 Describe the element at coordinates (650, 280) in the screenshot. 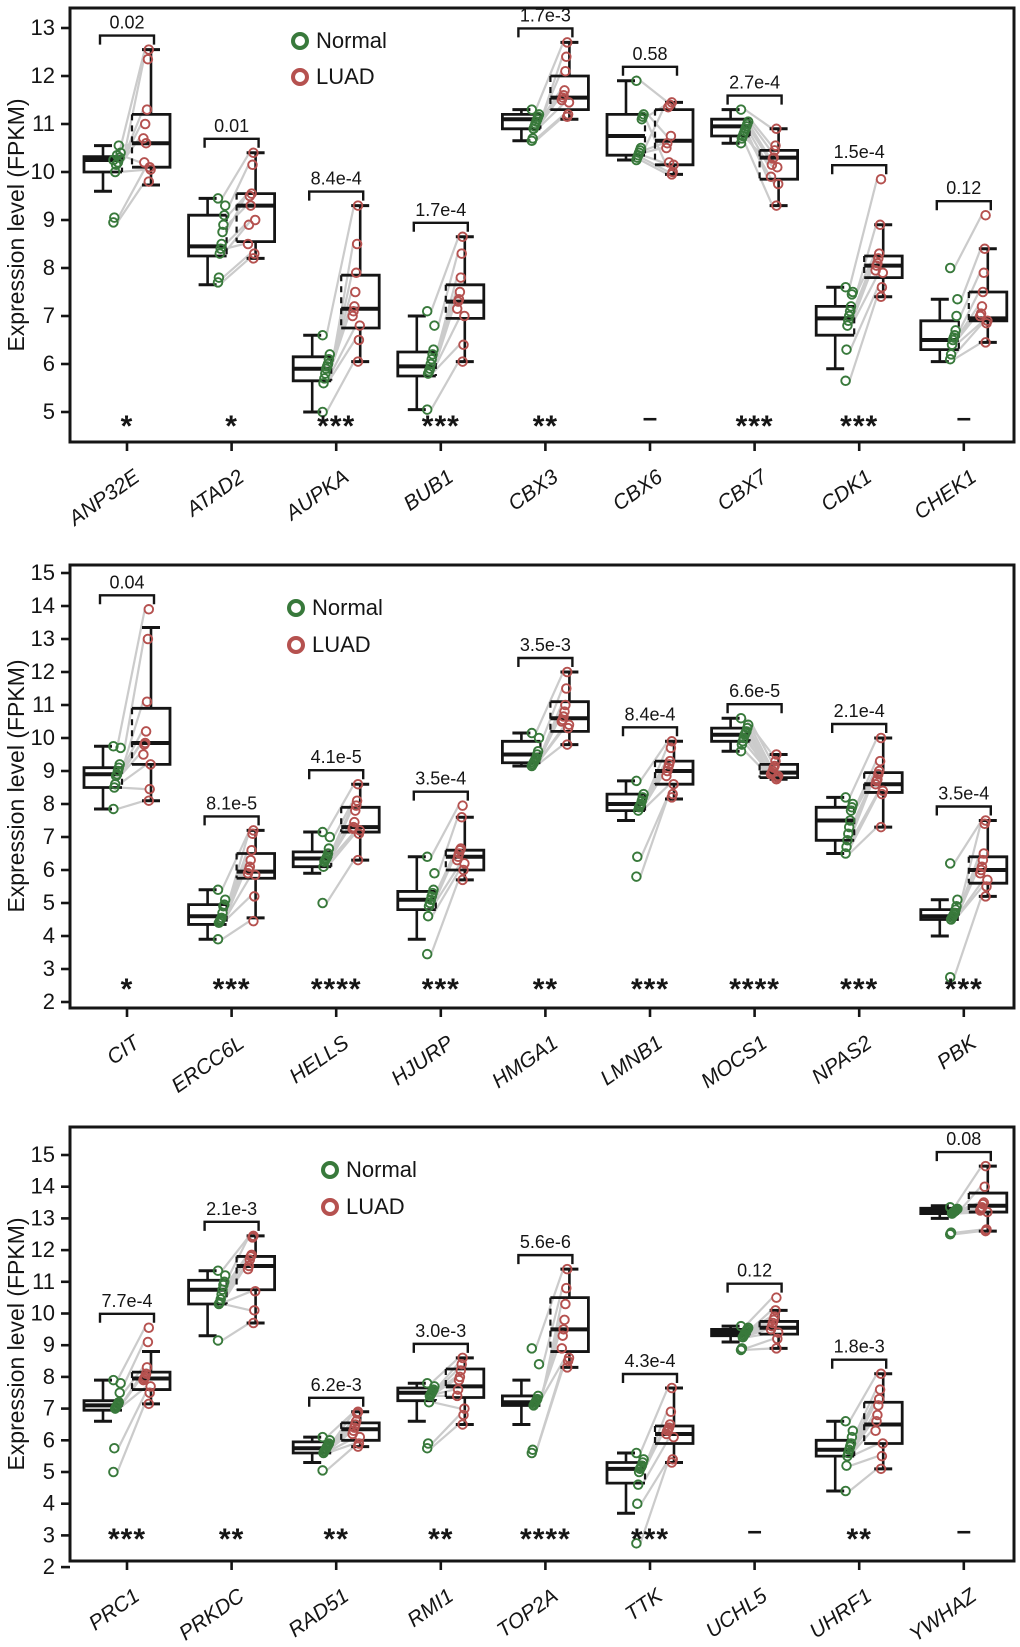

I see `gene-group-CBX6: 0.58 – CBX6` at that location.